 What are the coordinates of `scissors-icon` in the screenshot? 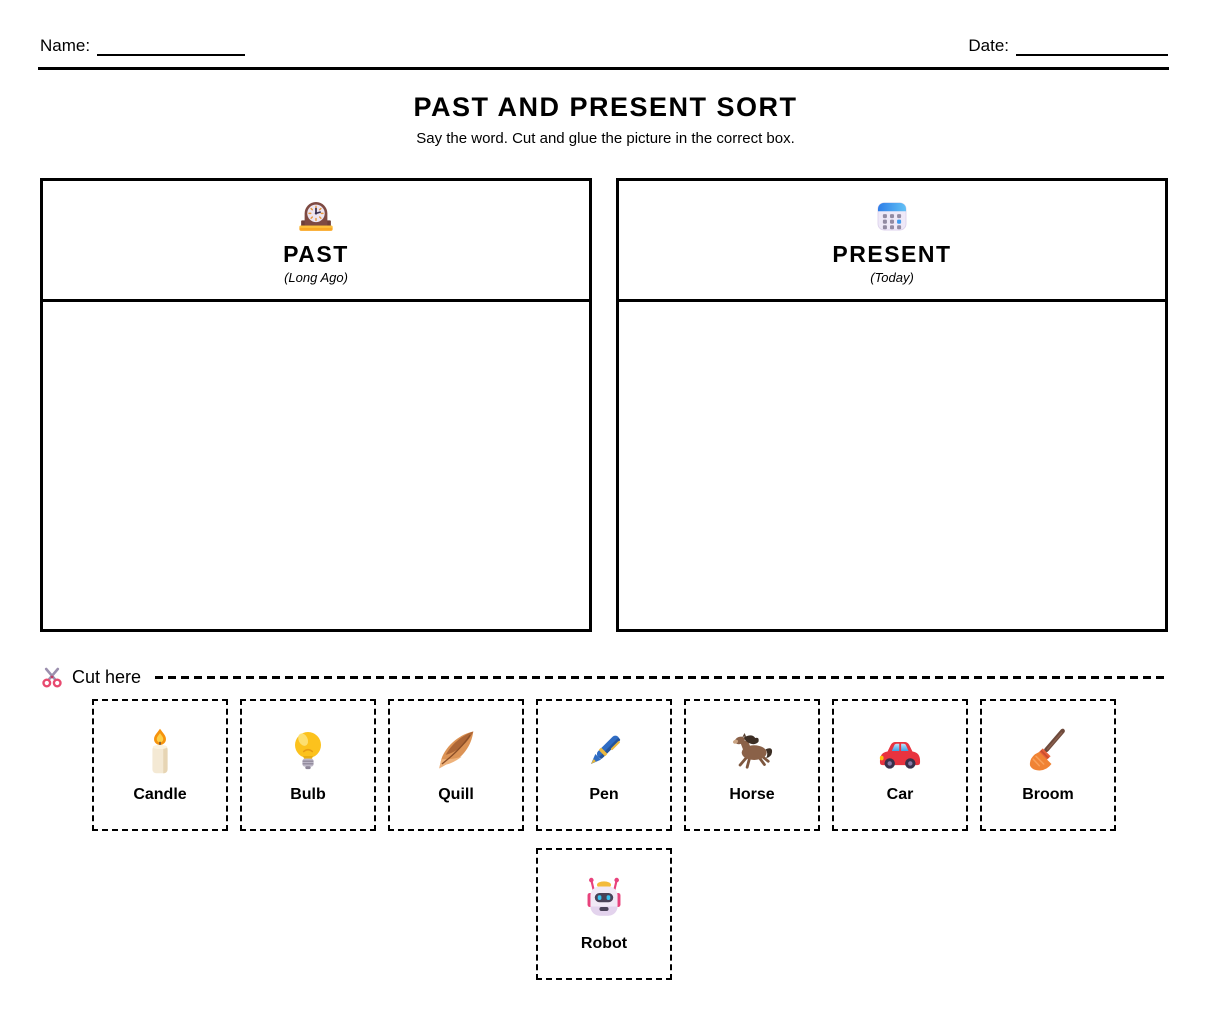 It's located at (52, 677).